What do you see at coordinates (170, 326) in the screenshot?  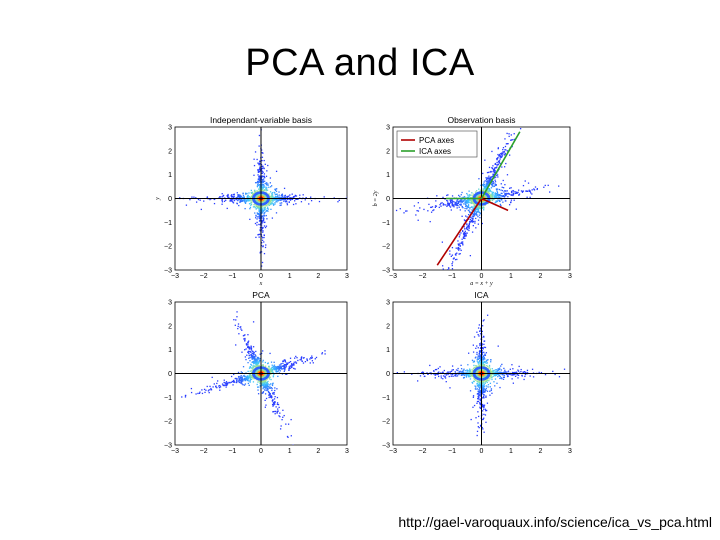 I see `y-tick-label: 2` at bounding box center [170, 326].